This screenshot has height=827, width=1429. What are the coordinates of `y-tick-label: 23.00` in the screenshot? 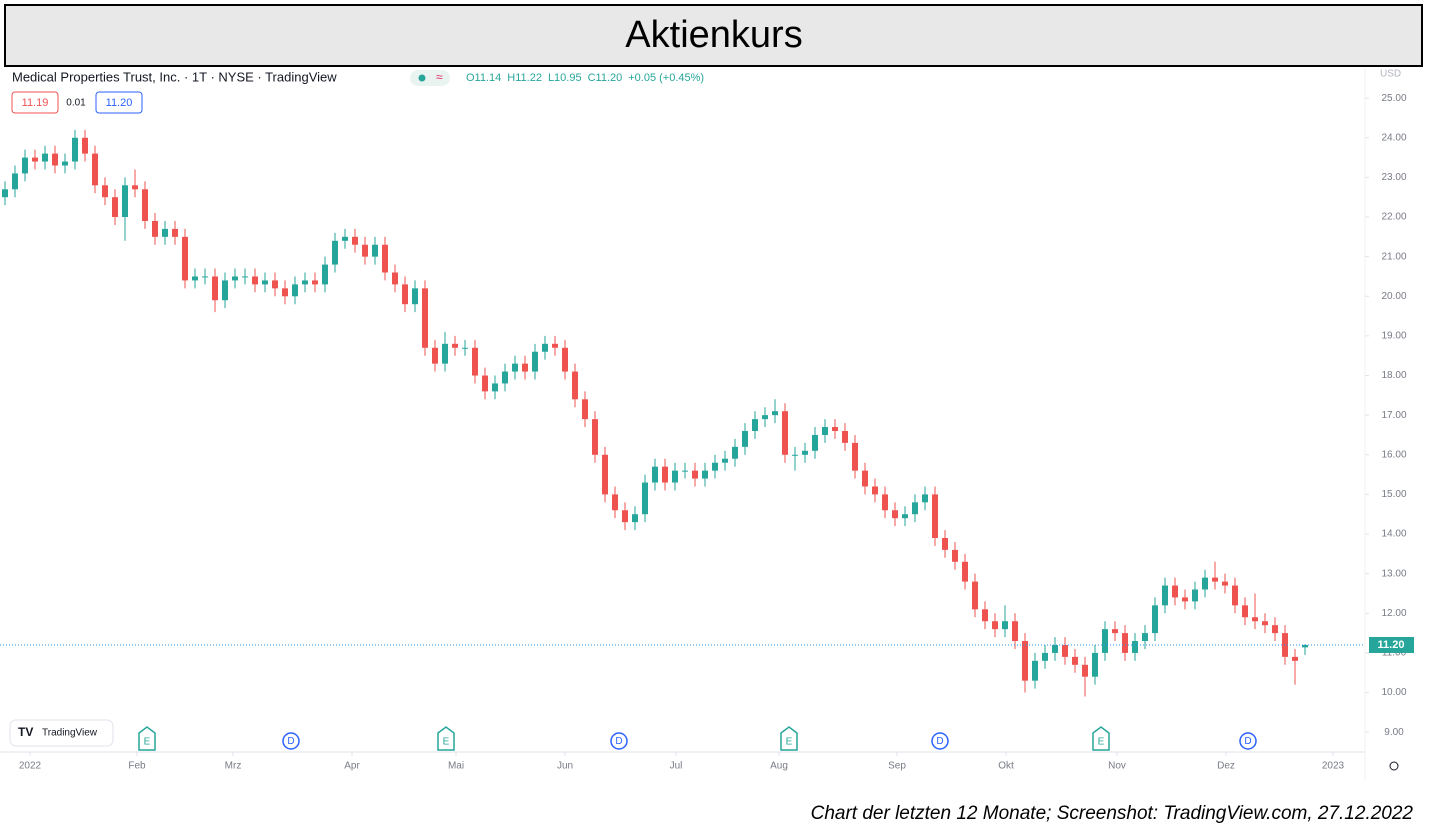 It's located at (1393, 177).